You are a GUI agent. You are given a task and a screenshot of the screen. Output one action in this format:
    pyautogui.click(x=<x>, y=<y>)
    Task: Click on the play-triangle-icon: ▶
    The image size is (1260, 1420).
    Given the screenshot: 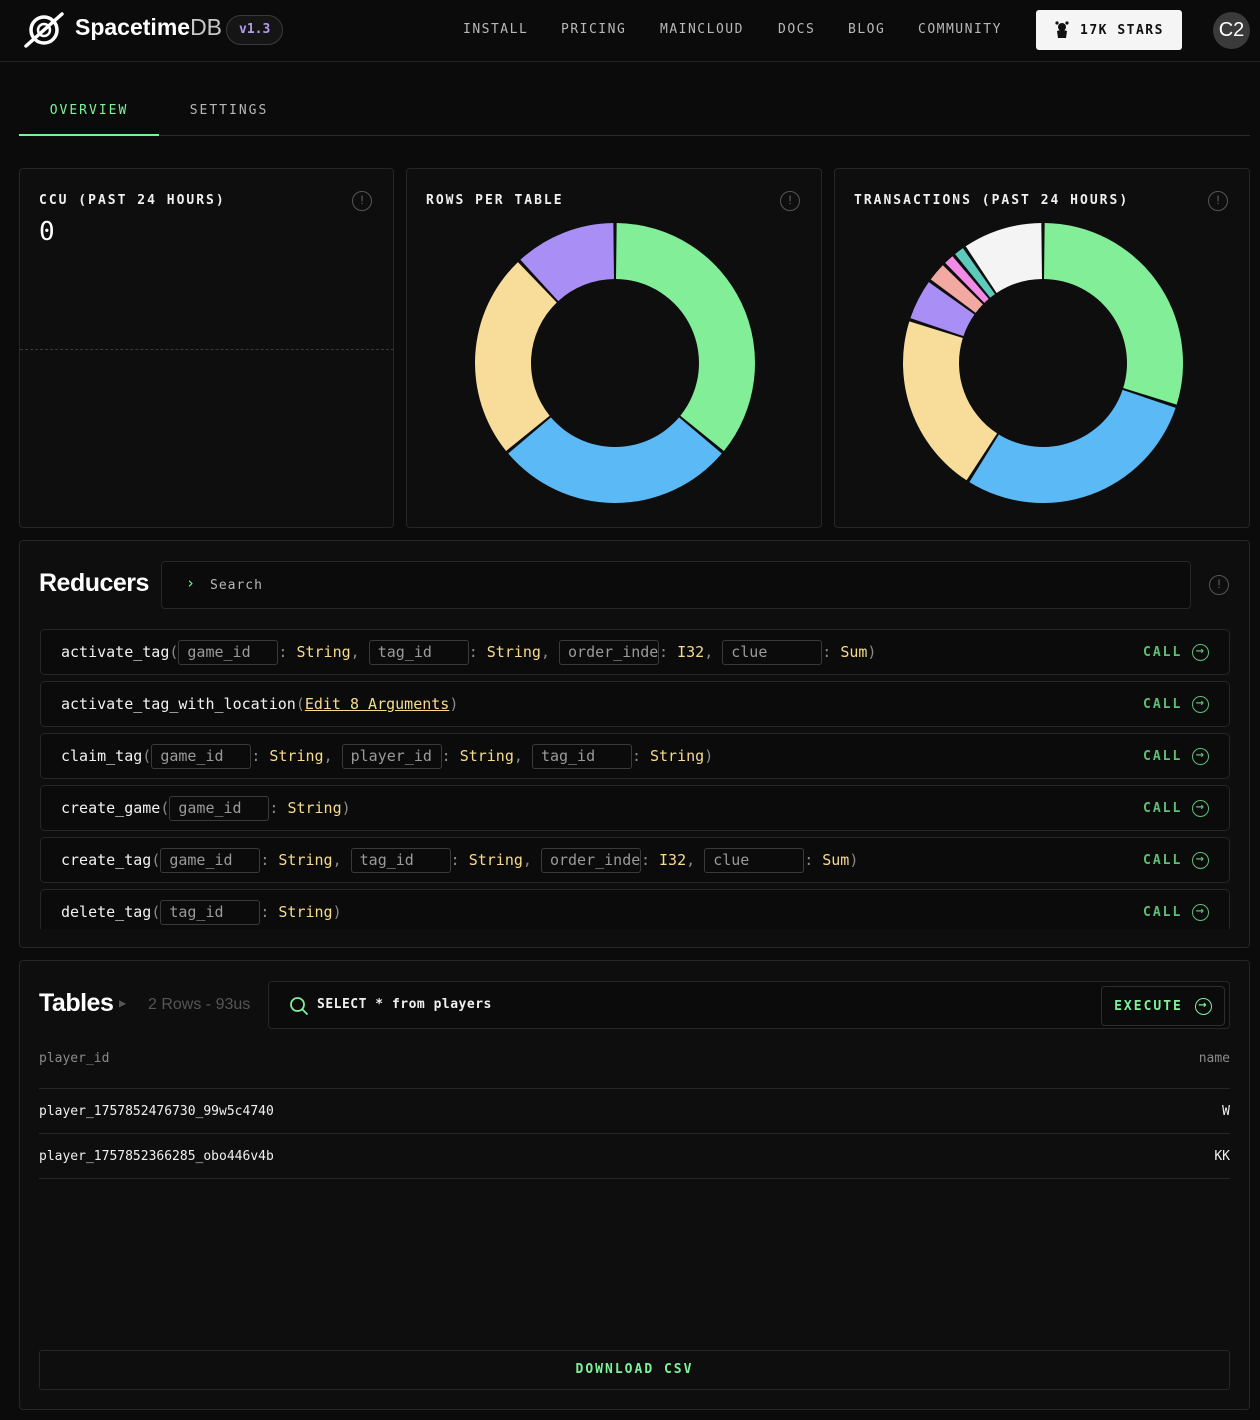 What is the action you would take?
    pyautogui.click(x=123, y=1003)
    